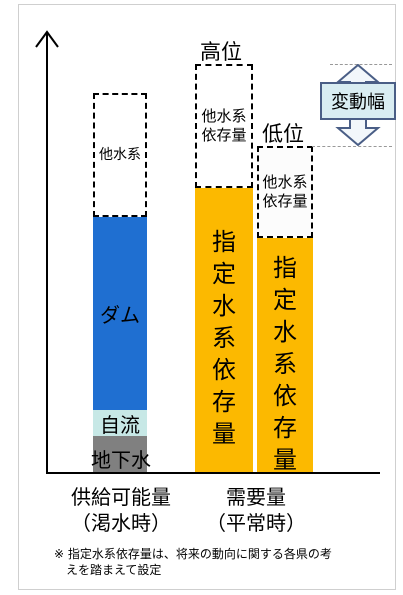 The height and width of the screenshot is (595, 403). I want to click on demand-high-designated-segment: 指定水系依存量, so click(224, 330).